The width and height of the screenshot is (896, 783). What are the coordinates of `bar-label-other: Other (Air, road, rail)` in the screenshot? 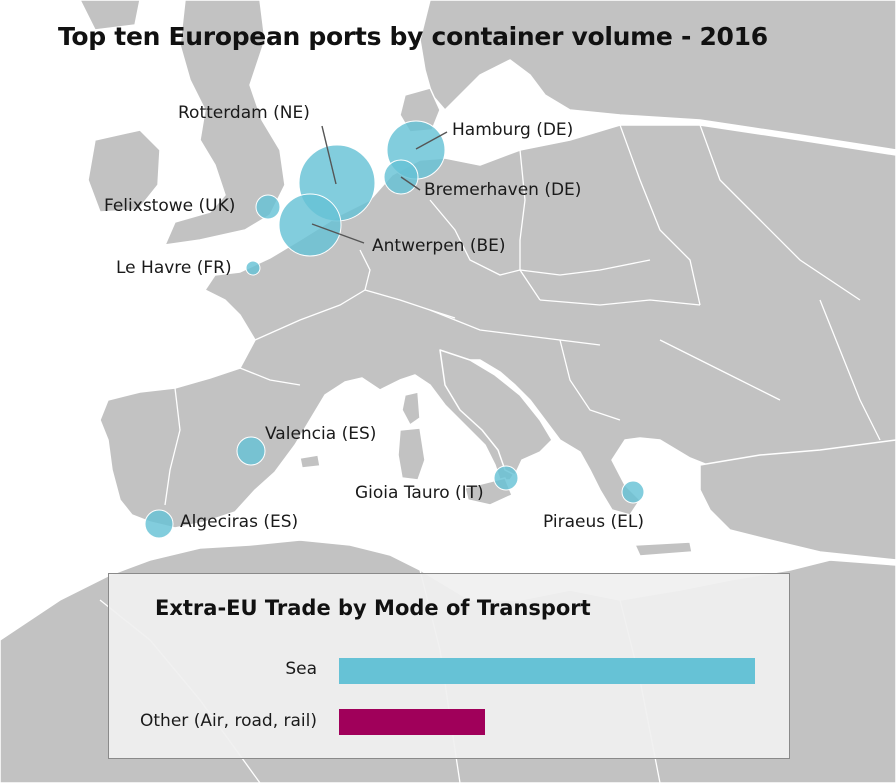 It's located at (228, 721).